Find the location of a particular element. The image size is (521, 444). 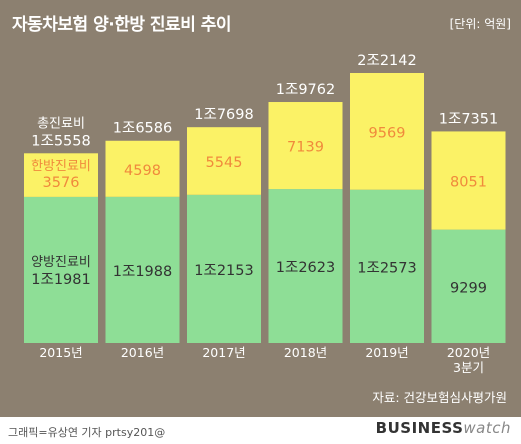

category-tick-label: 2016년 is located at coordinates (142, 352).